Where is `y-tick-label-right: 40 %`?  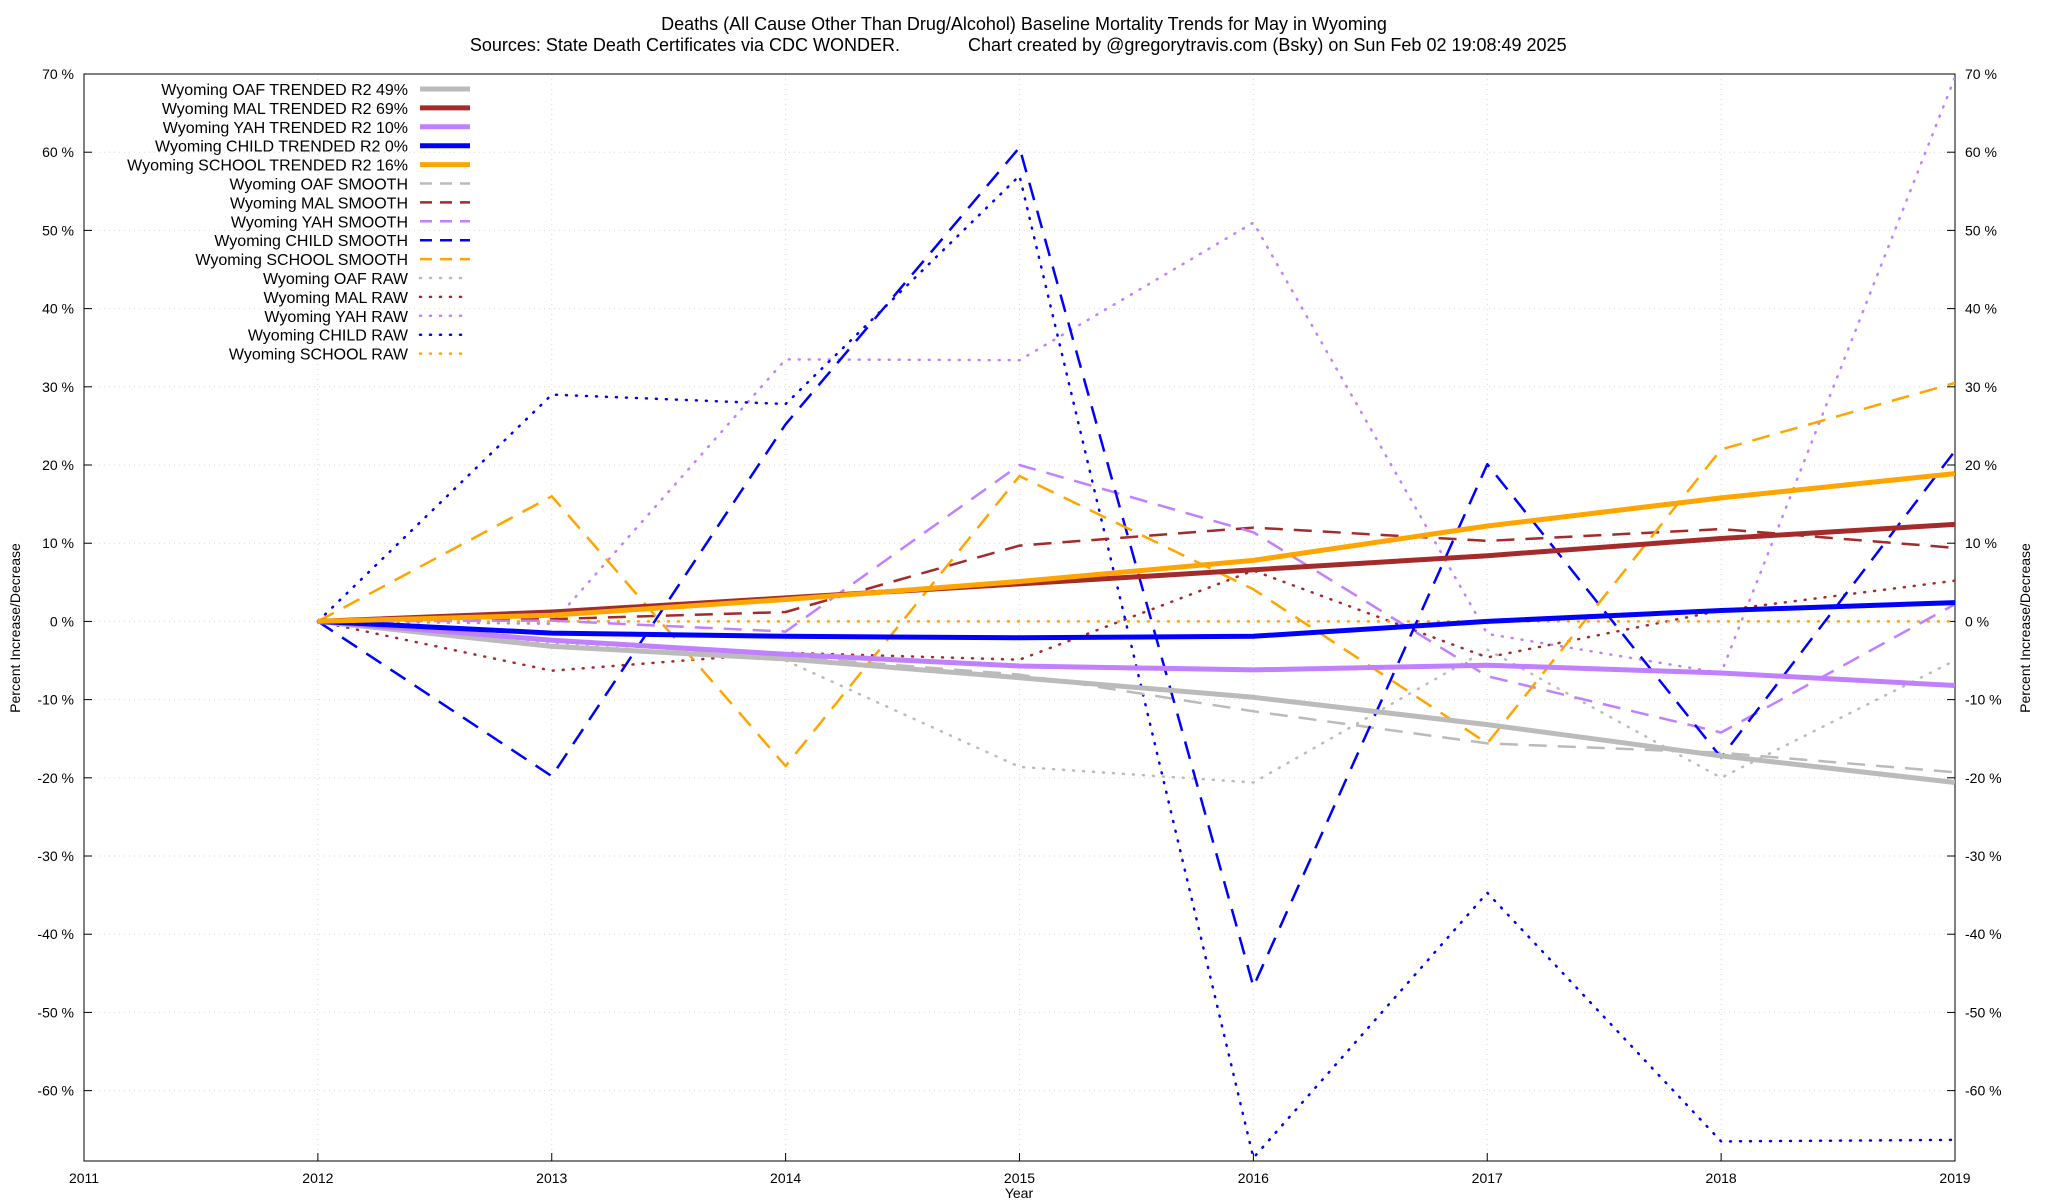 y-tick-label-right: 40 % is located at coordinates (1981, 309).